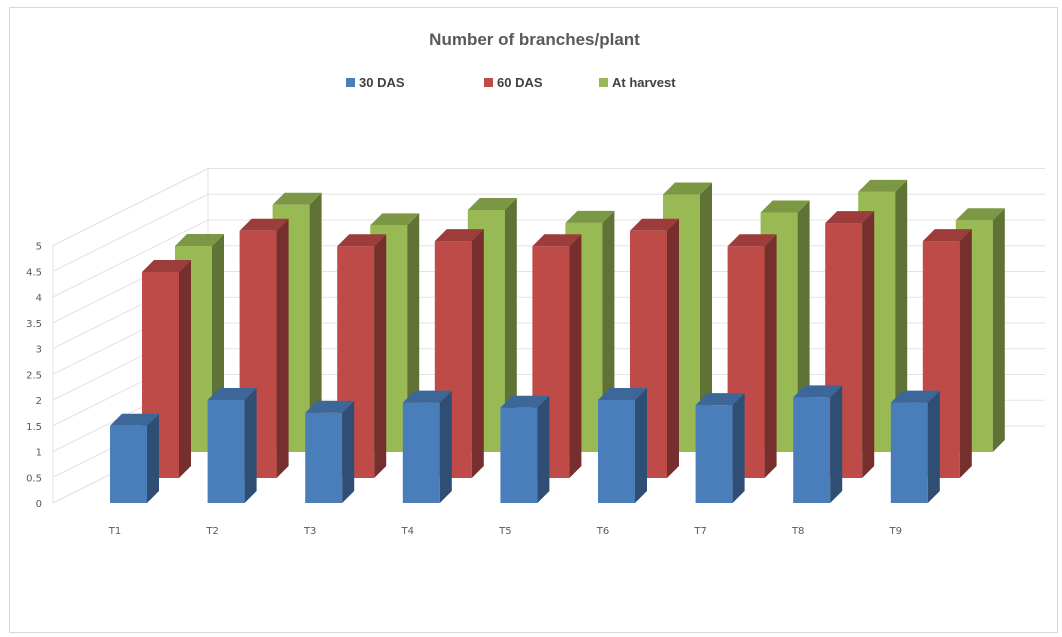  I want to click on bar-30-das-t5, so click(525, 449).